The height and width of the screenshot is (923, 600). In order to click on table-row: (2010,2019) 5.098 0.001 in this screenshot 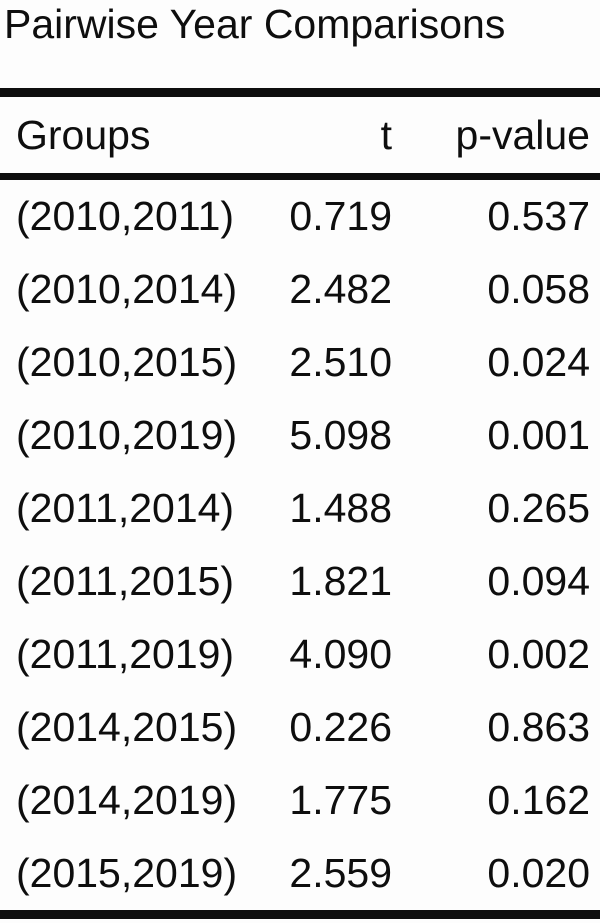, I will do `click(300, 435)`.